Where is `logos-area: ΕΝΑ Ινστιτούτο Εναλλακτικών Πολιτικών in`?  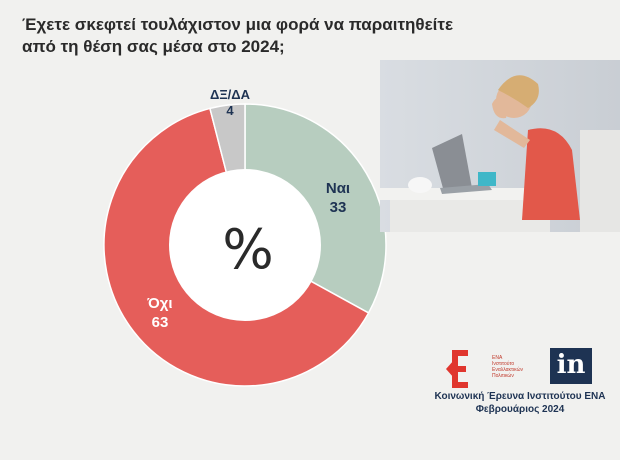
logos-area: ΕΝΑ Ινστιτούτο Εναλλακτικών Πολιτικών in is located at coordinates (520, 380).